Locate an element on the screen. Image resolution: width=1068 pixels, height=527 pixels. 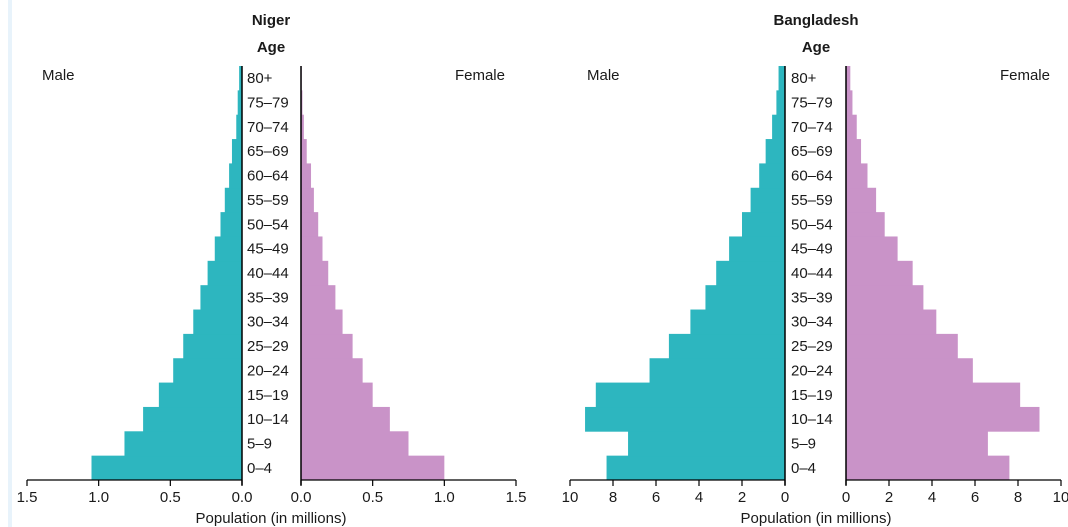
bangladesh-male-tick-label: 0 is located at coordinates (785, 497).